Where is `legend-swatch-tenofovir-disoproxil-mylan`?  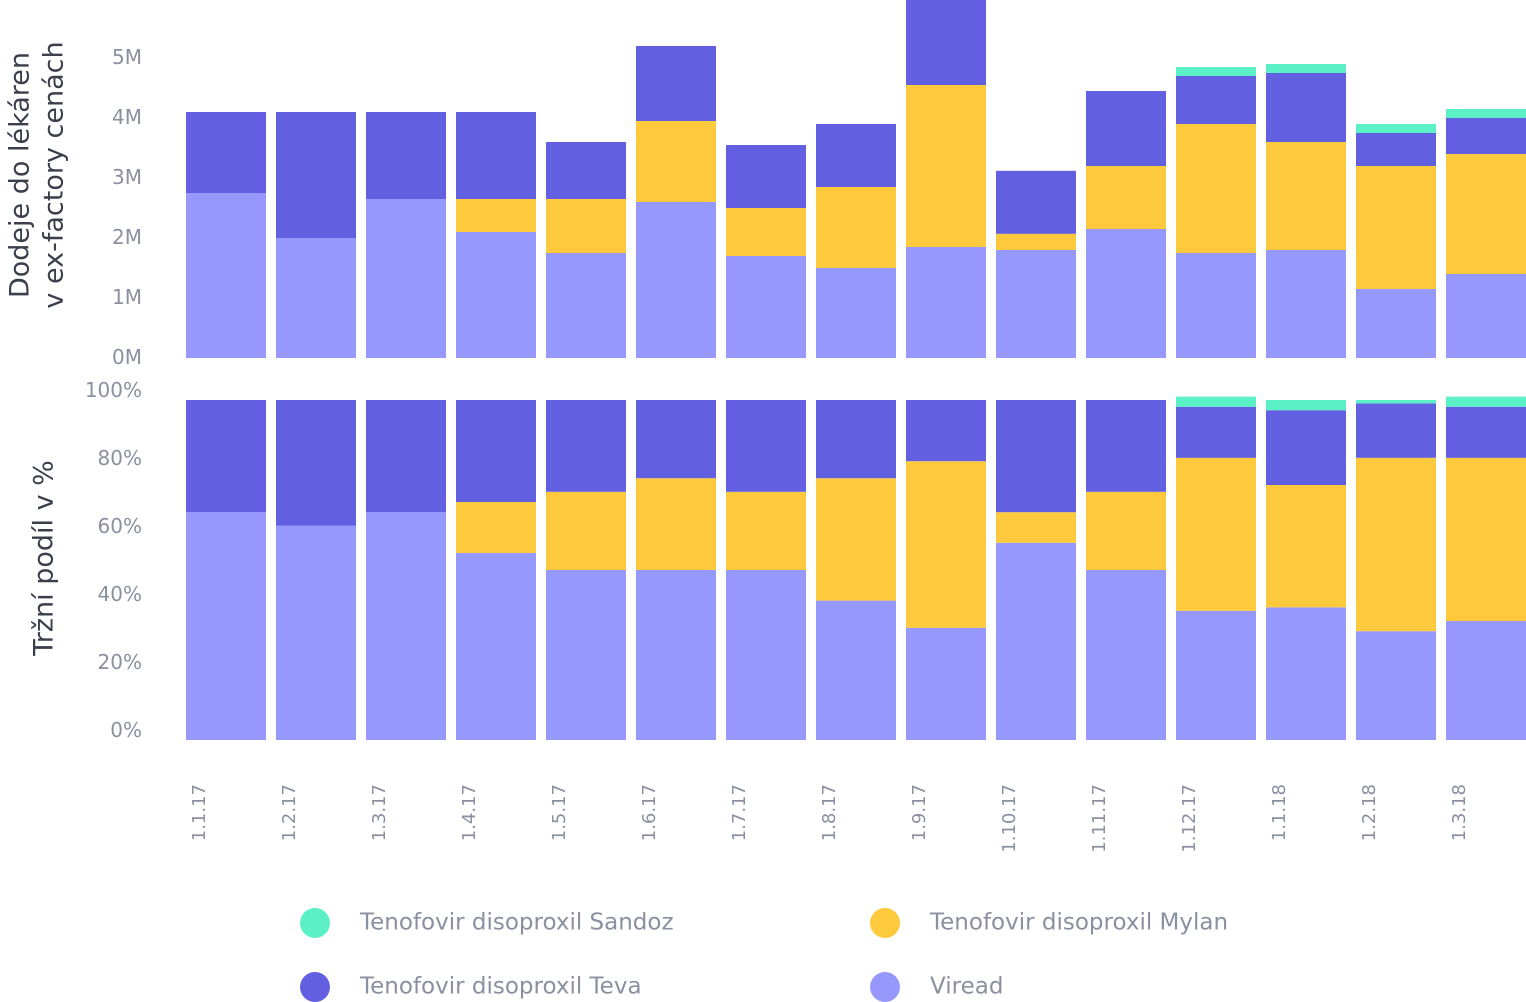 legend-swatch-tenofovir-disoproxil-mylan is located at coordinates (885, 923).